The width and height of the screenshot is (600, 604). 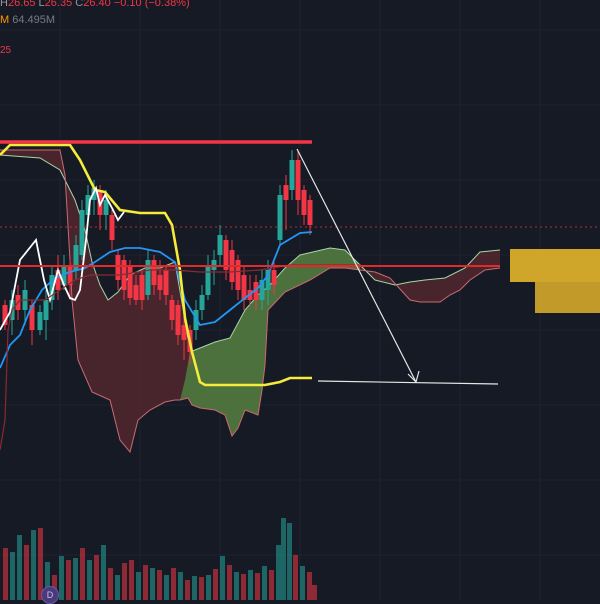 I want to click on arrow-head, so click(x=413, y=377).